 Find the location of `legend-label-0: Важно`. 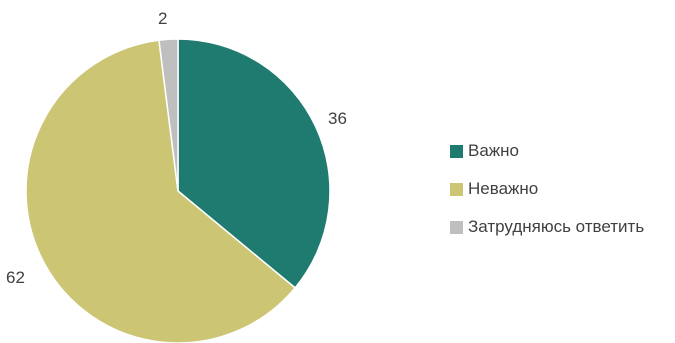

legend-label-0: Важно is located at coordinates (494, 150).